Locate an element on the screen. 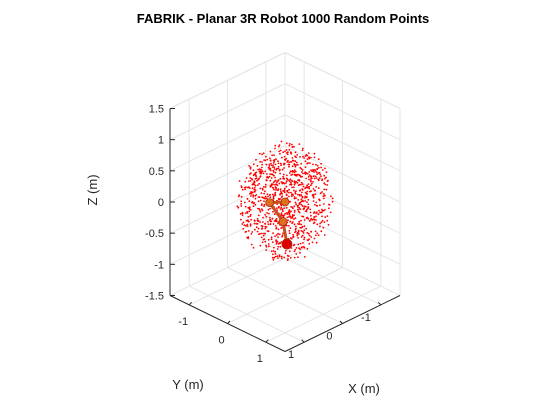  x-tick-mark is located at coordinates (267, 341).